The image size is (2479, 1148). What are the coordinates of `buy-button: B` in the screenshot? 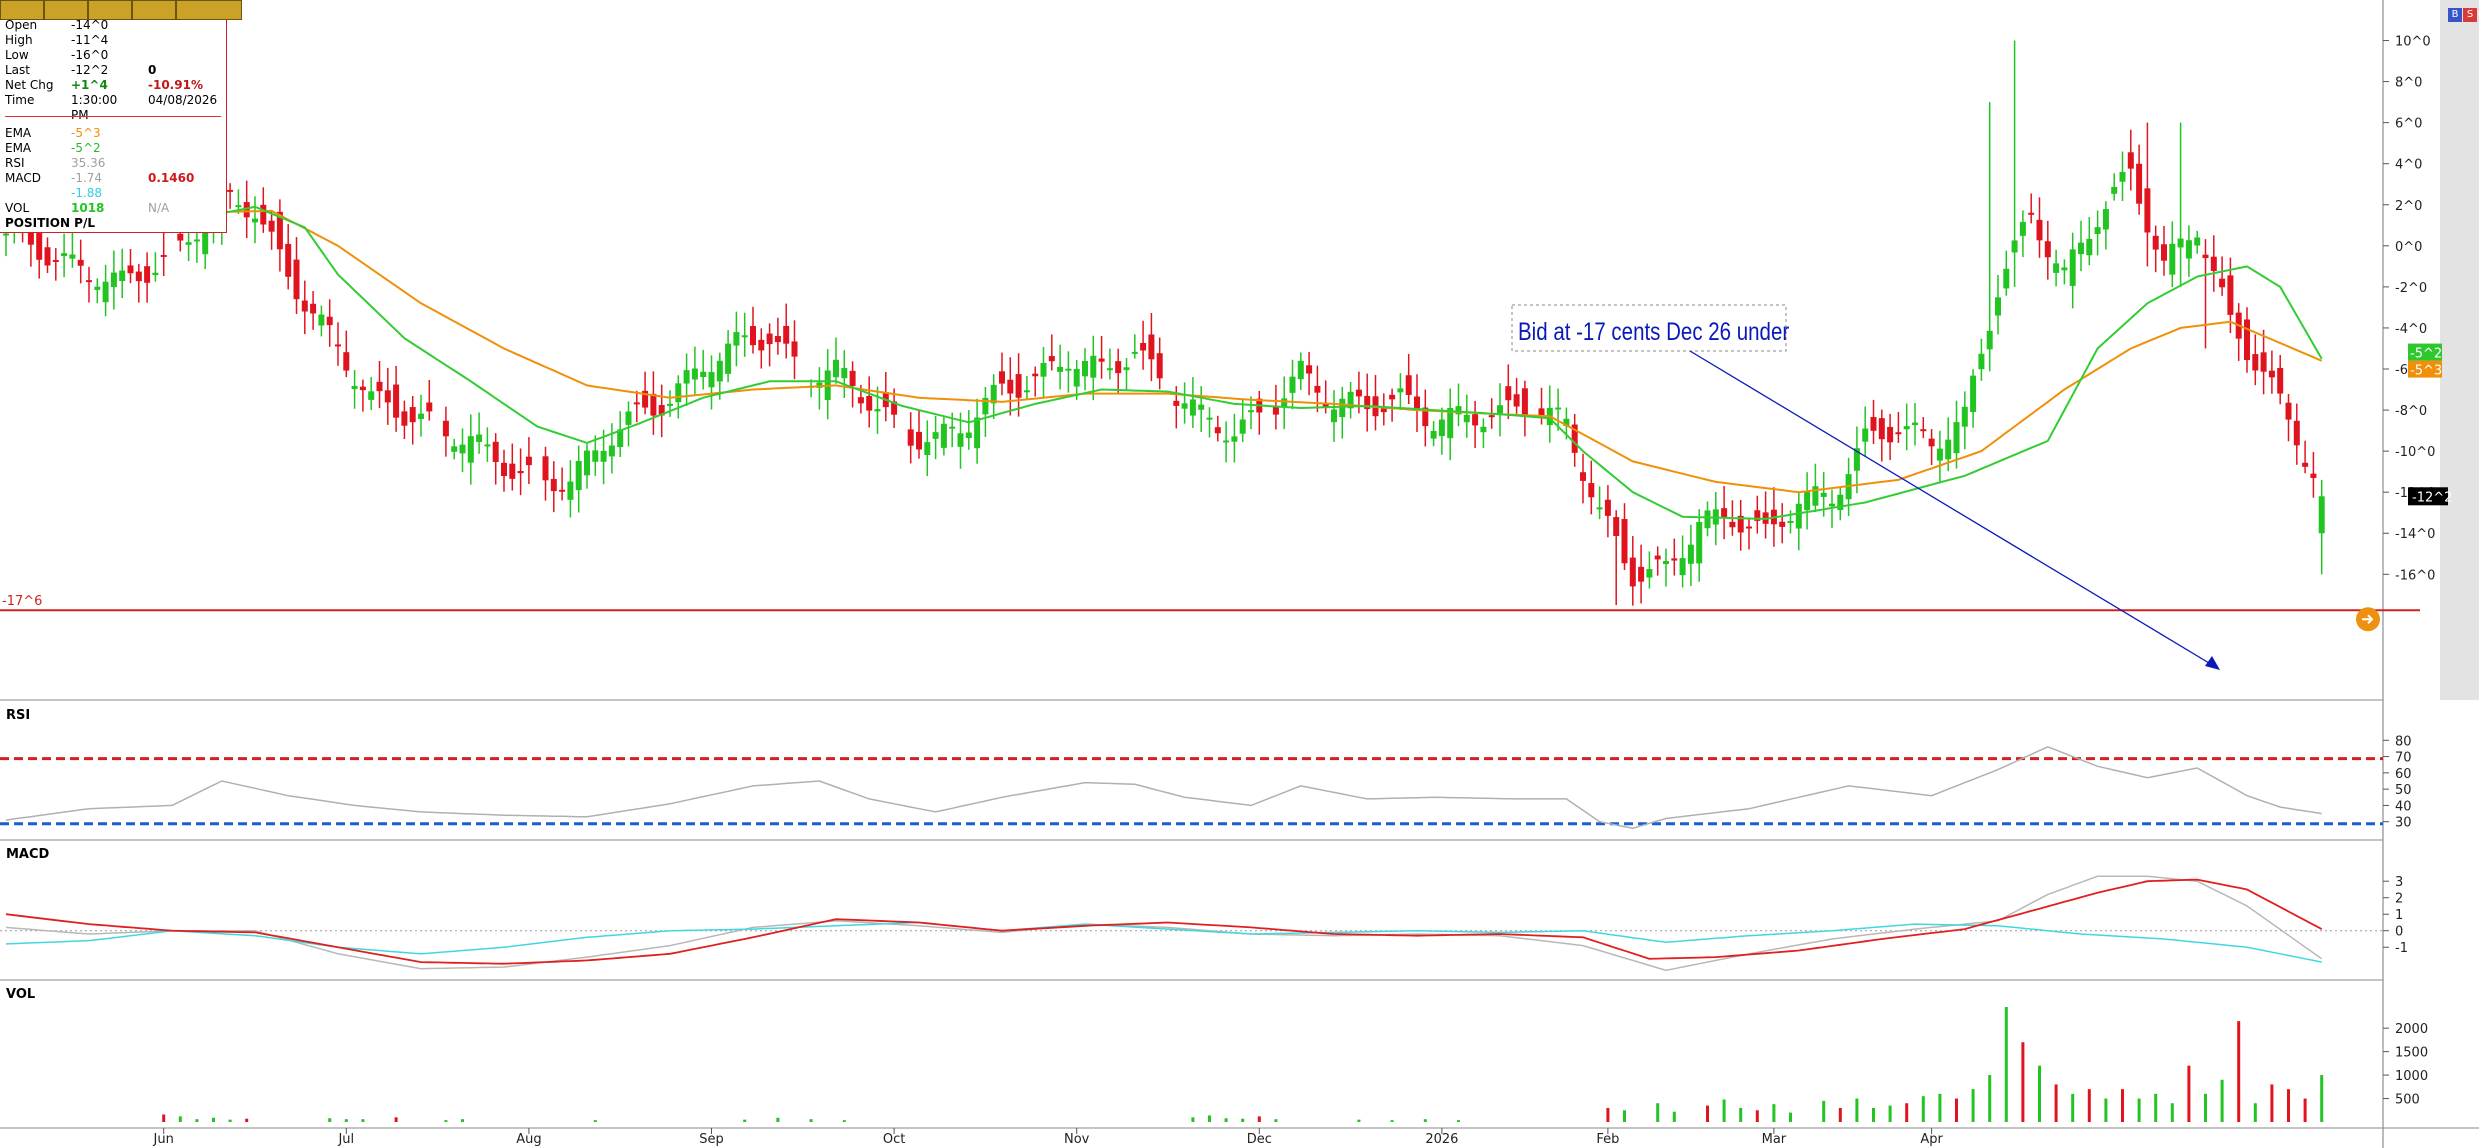 It's located at (2455, 15).